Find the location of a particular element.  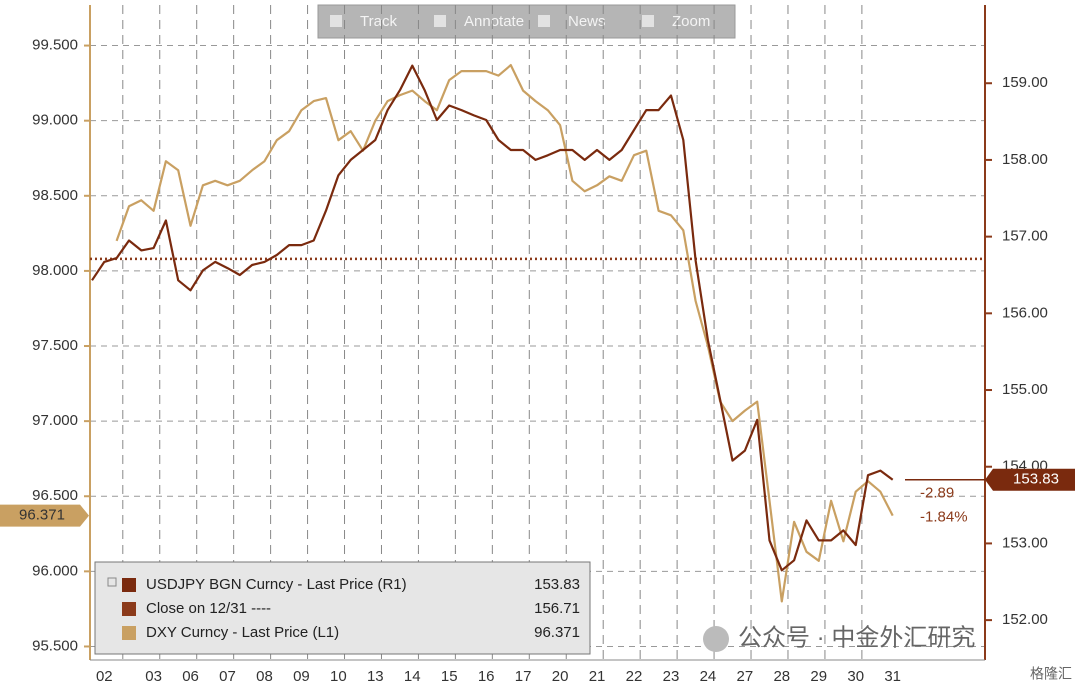

x-tick-label: 31 is located at coordinates (892, 676).